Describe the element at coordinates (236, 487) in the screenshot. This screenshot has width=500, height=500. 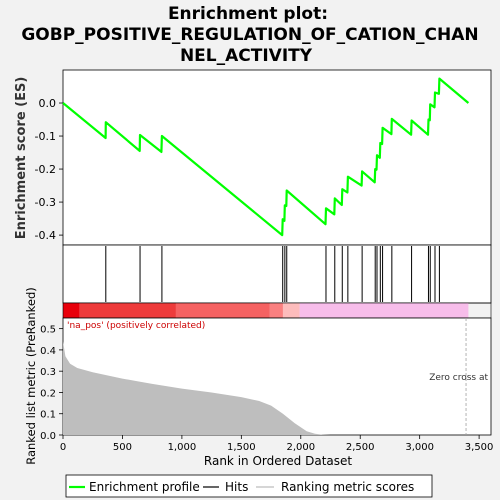
I see `legend-label-hits: Hits` at that location.